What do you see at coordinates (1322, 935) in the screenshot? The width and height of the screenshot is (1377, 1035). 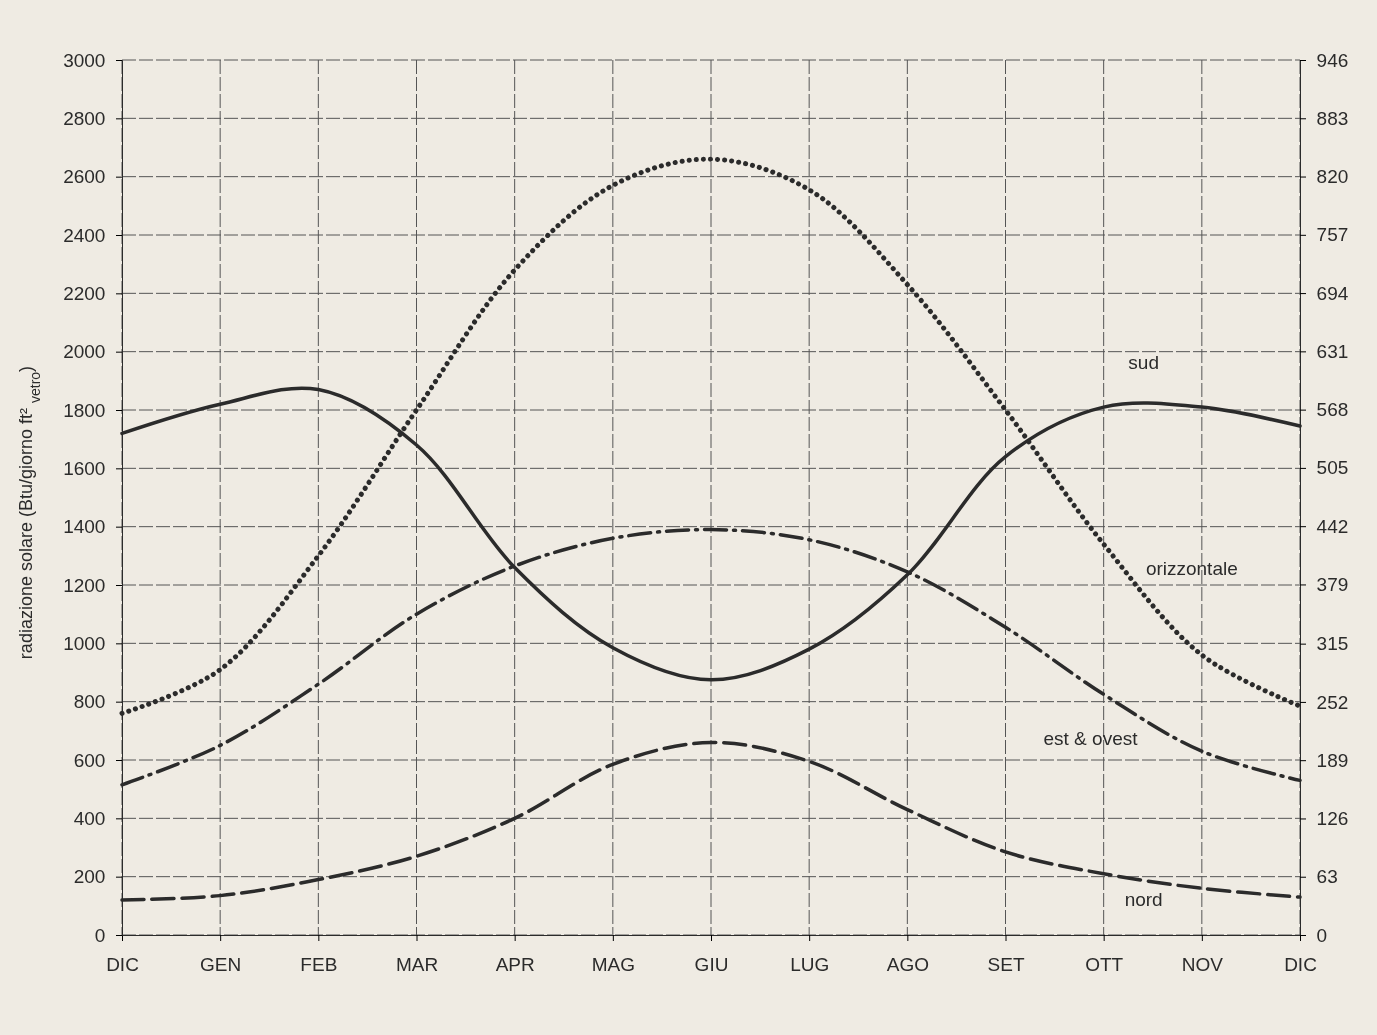 I see `y2-tick-label: 0` at bounding box center [1322, 935].